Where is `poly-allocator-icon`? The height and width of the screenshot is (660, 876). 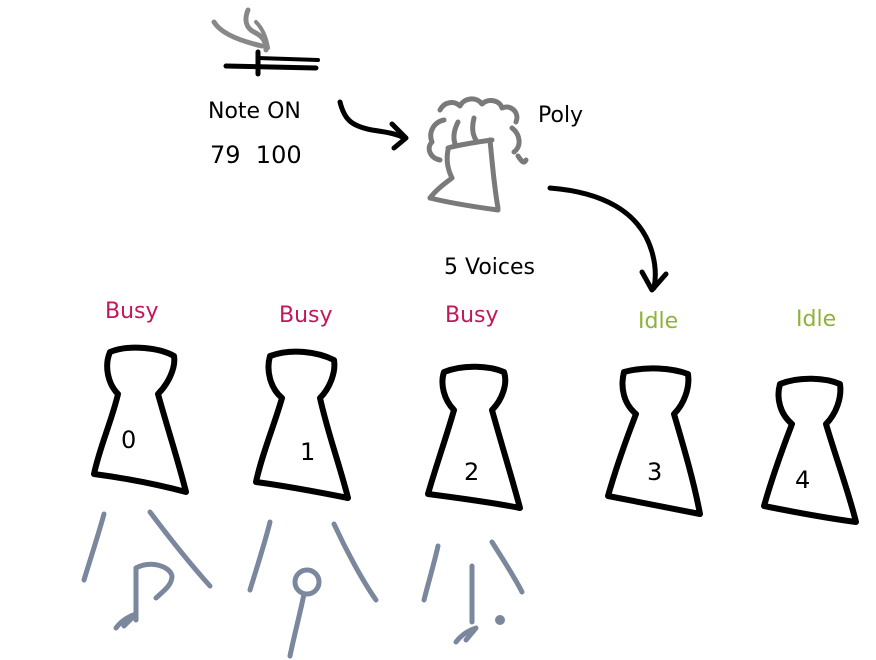
poly-allocator-icon is located at coordinates (477, 154).